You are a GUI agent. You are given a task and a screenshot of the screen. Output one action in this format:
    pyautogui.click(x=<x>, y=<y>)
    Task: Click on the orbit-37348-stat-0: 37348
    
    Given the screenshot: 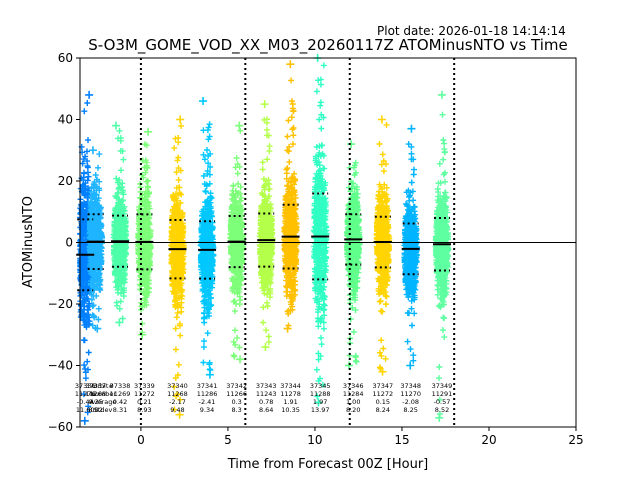 What is the action you would take?
    pyautogui.click(x=410, y=386)
    